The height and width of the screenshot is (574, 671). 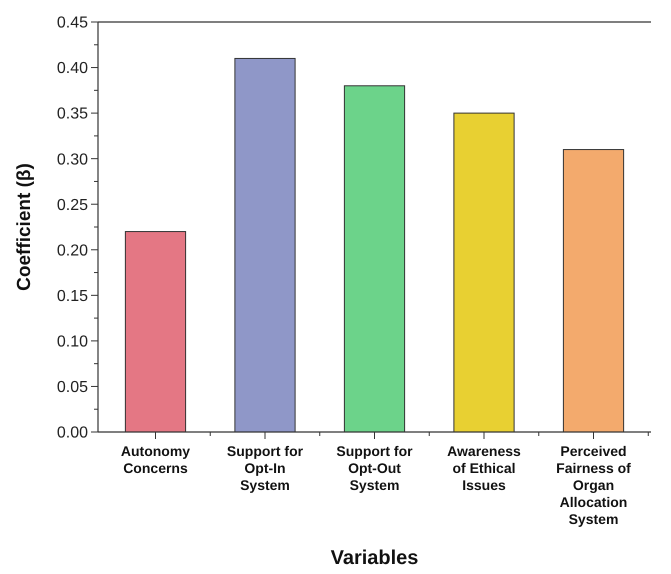 I want to click on x-tick-label: Awareness of Ethical Issues, so click(x=484, y=468).